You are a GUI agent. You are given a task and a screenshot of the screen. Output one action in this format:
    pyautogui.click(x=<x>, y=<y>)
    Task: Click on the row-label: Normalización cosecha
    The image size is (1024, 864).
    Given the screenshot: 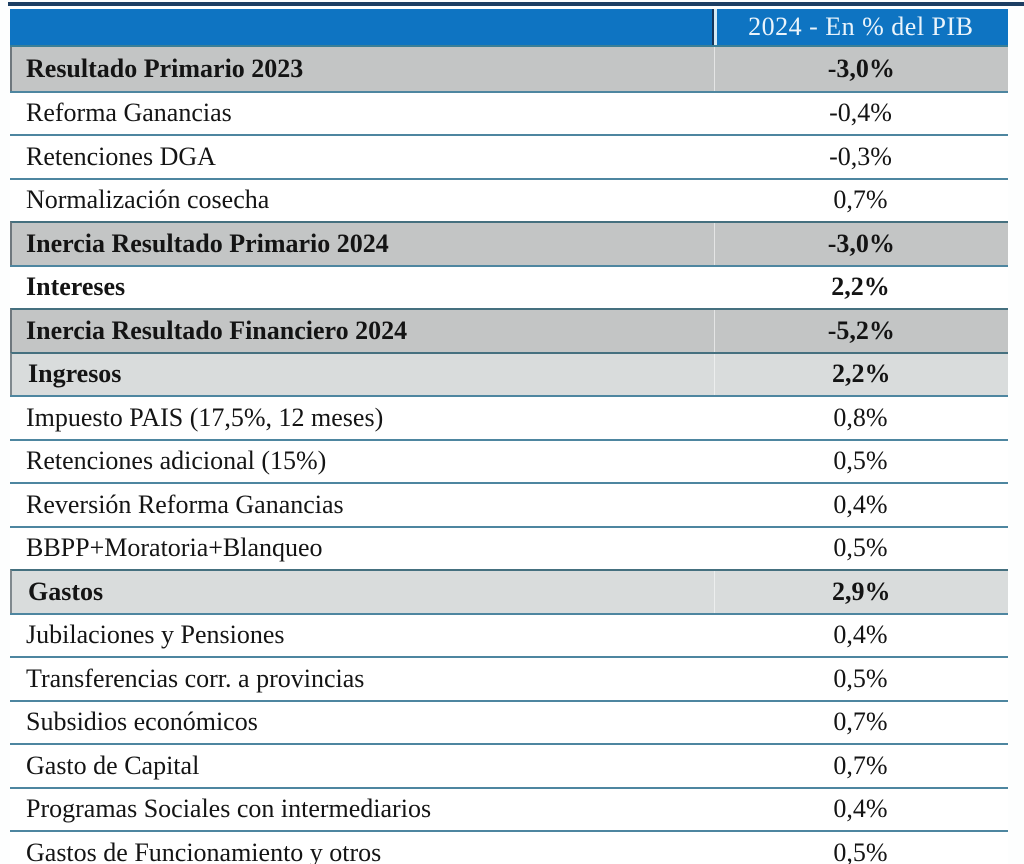 What is the action you would take?
    pyautogui.click(x=148, y=200)
    